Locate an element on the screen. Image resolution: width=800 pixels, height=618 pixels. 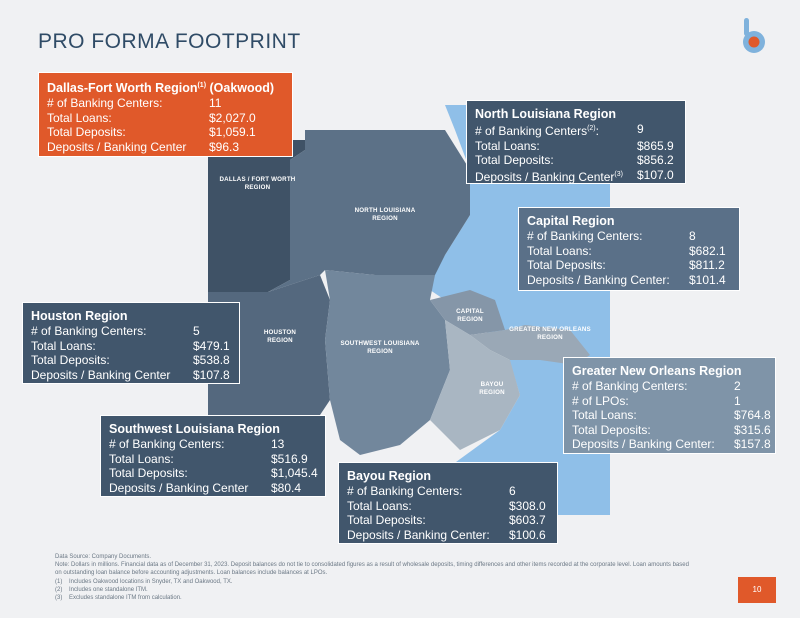
north-row: Deposits / Banking Center(3) $107.0 is located at coordinates (574, 175).